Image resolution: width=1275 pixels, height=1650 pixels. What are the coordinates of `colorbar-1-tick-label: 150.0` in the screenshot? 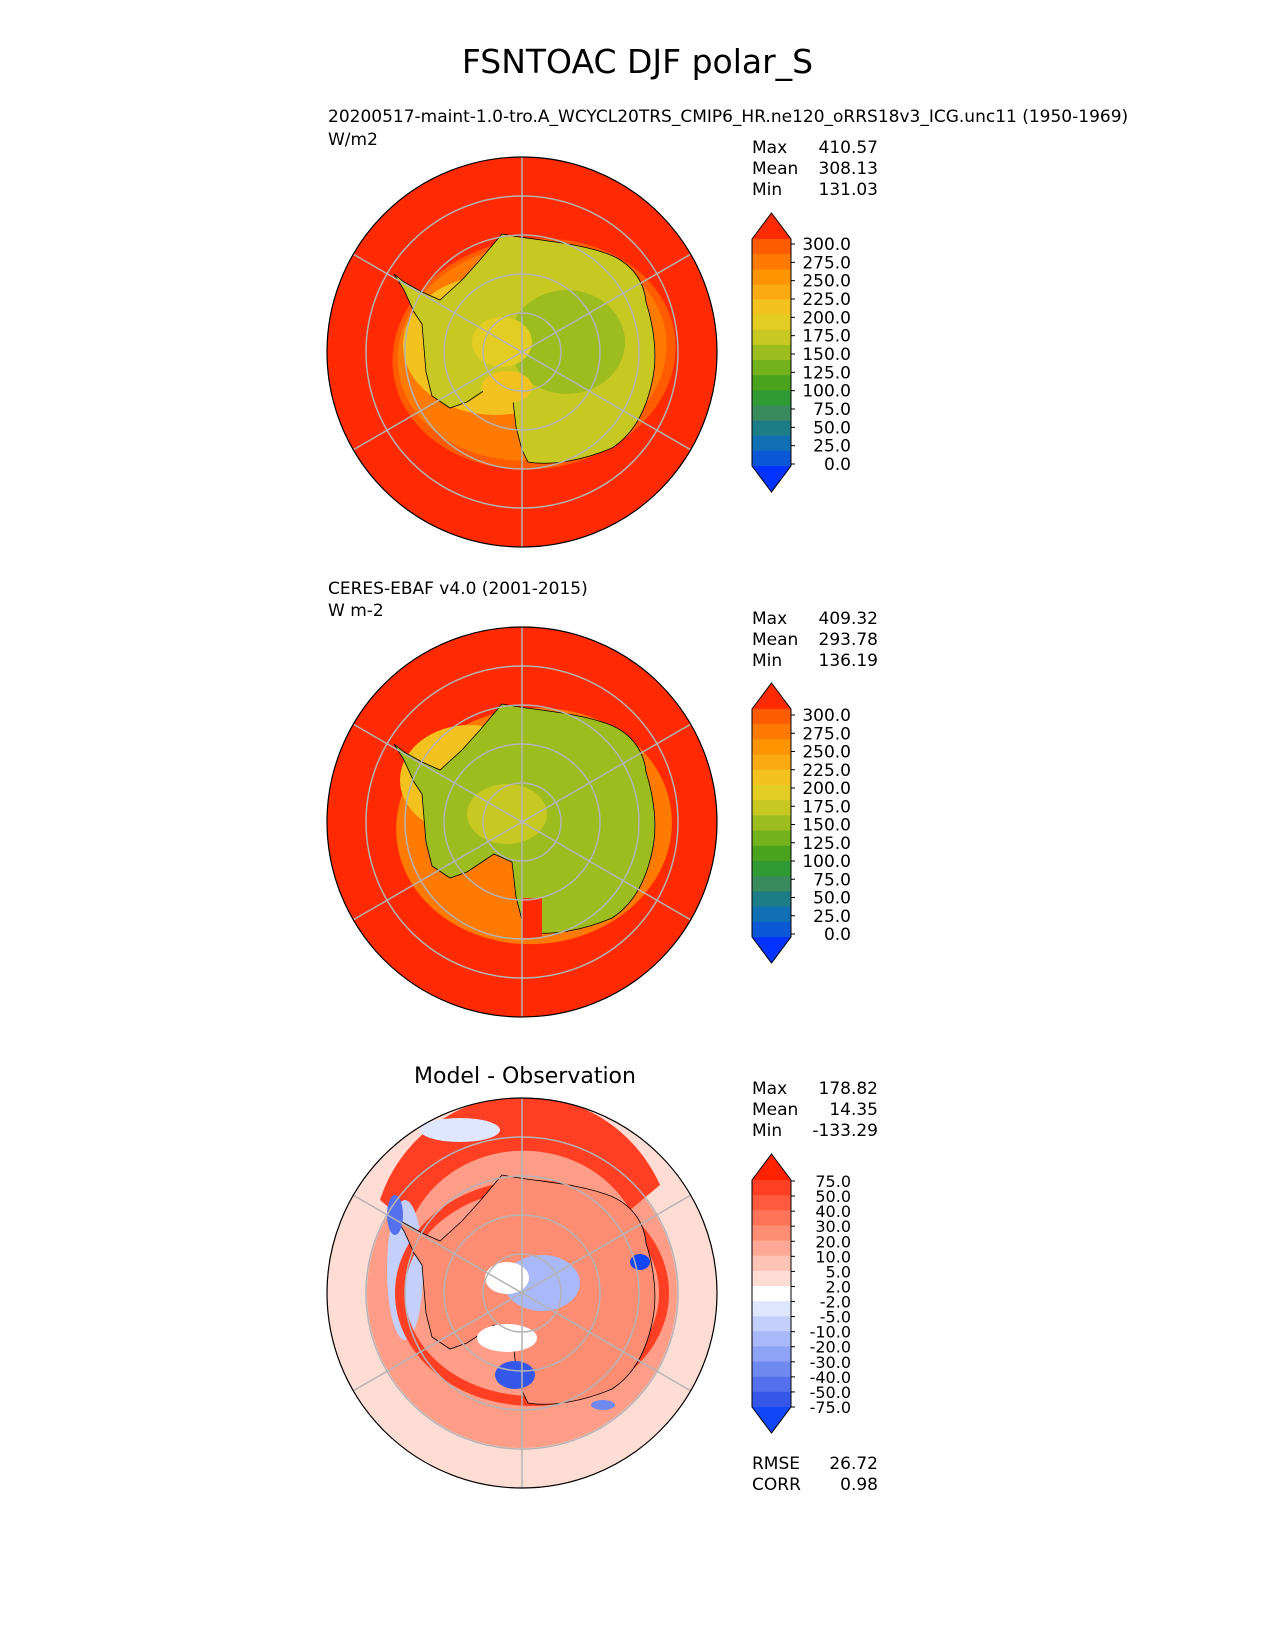 It's located at (826, 355).